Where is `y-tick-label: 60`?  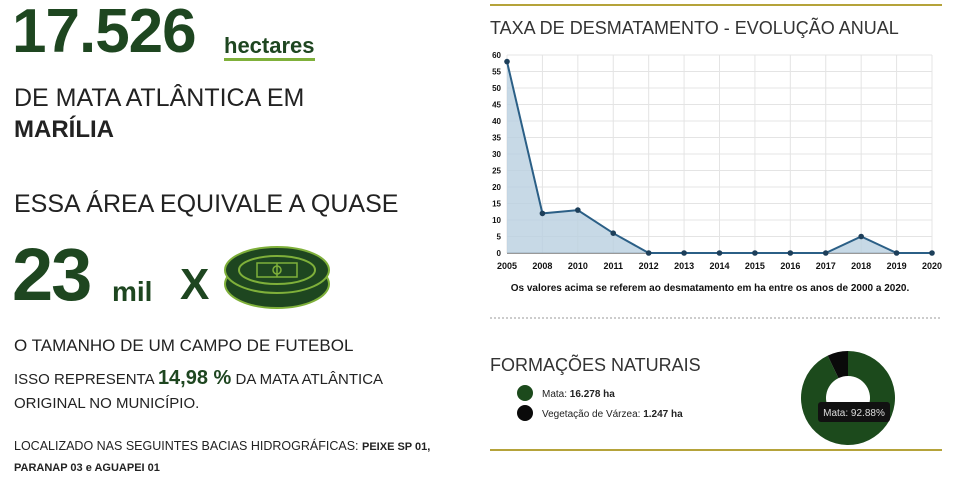 y-tick-label: 60 is located at coordinates (496, 55).